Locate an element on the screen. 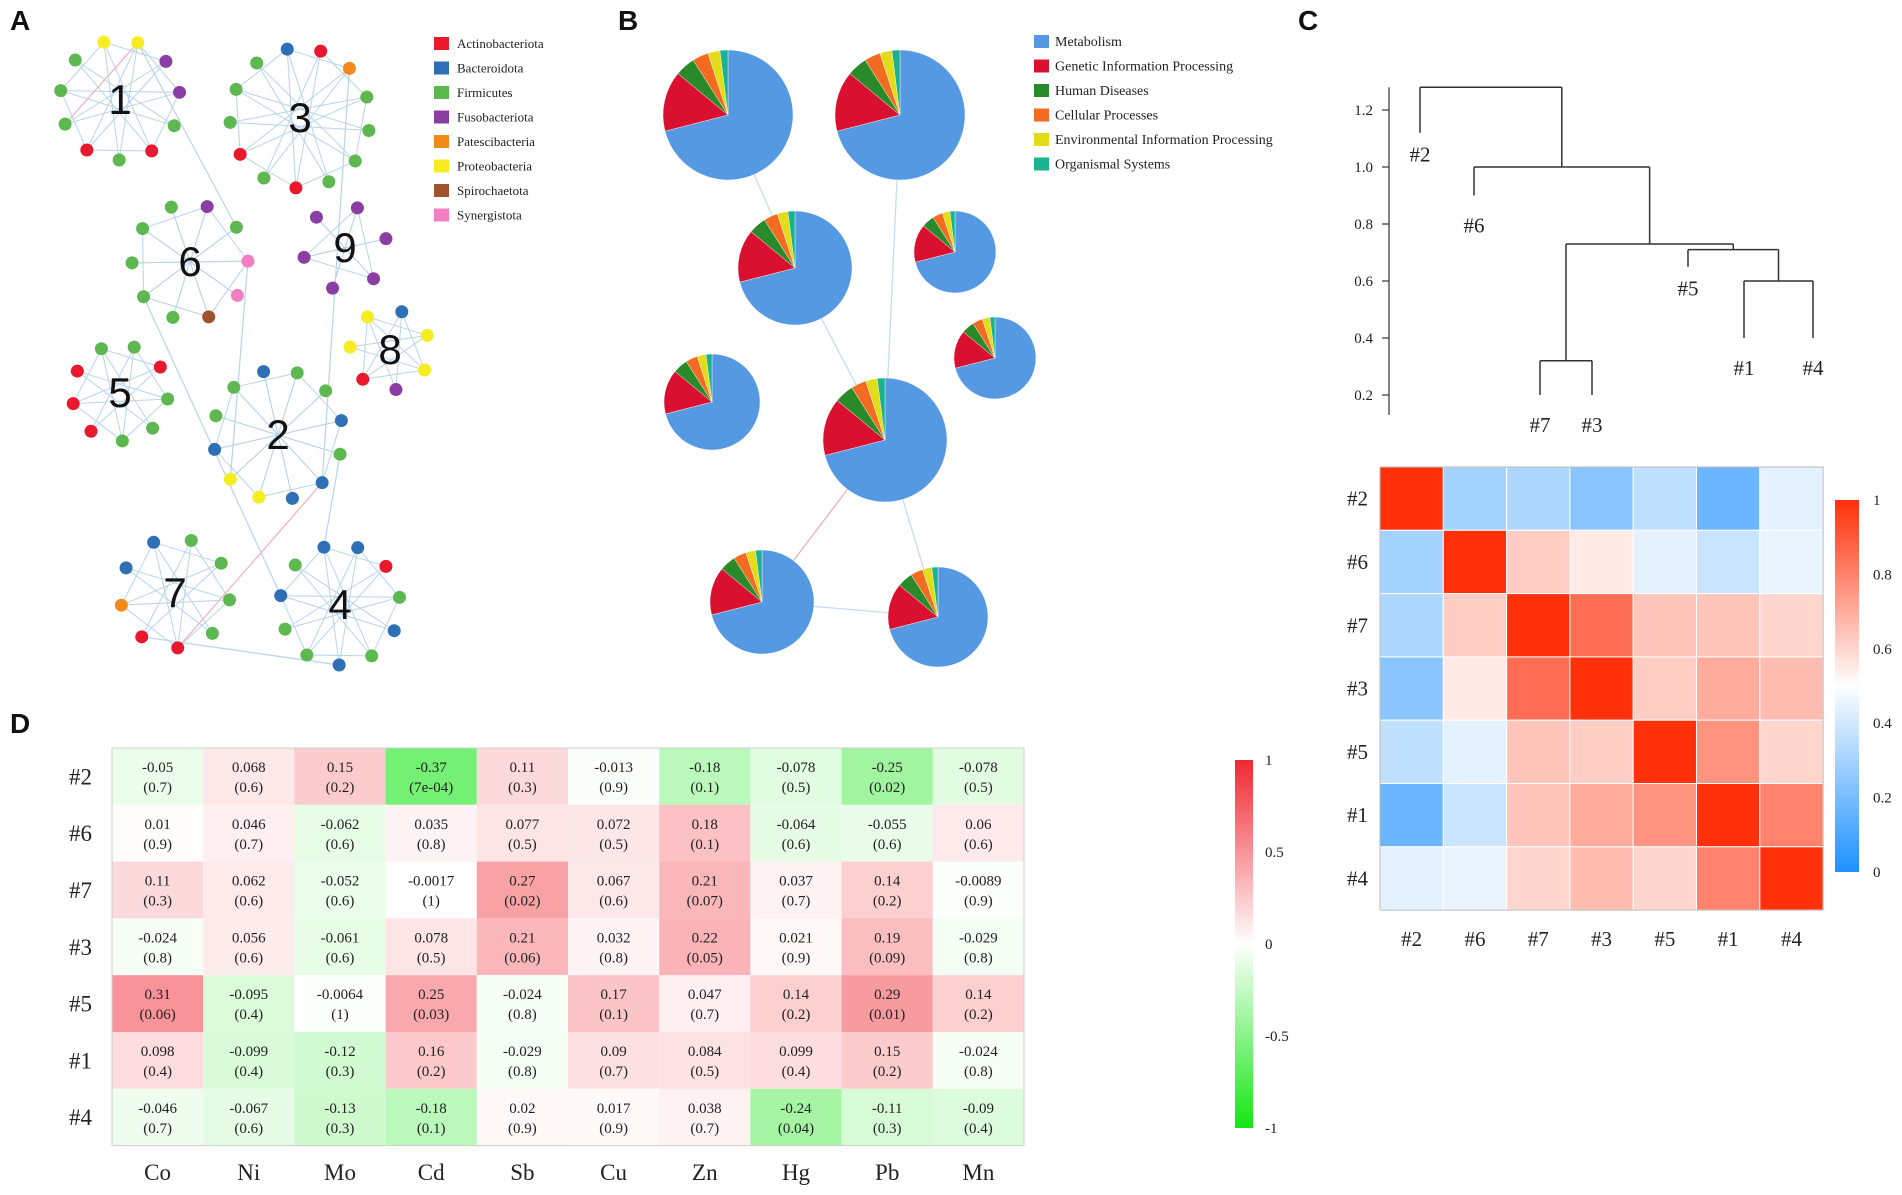 The image size is (1902, 1195). module-label: 6 is located at coordinates (189, 261).